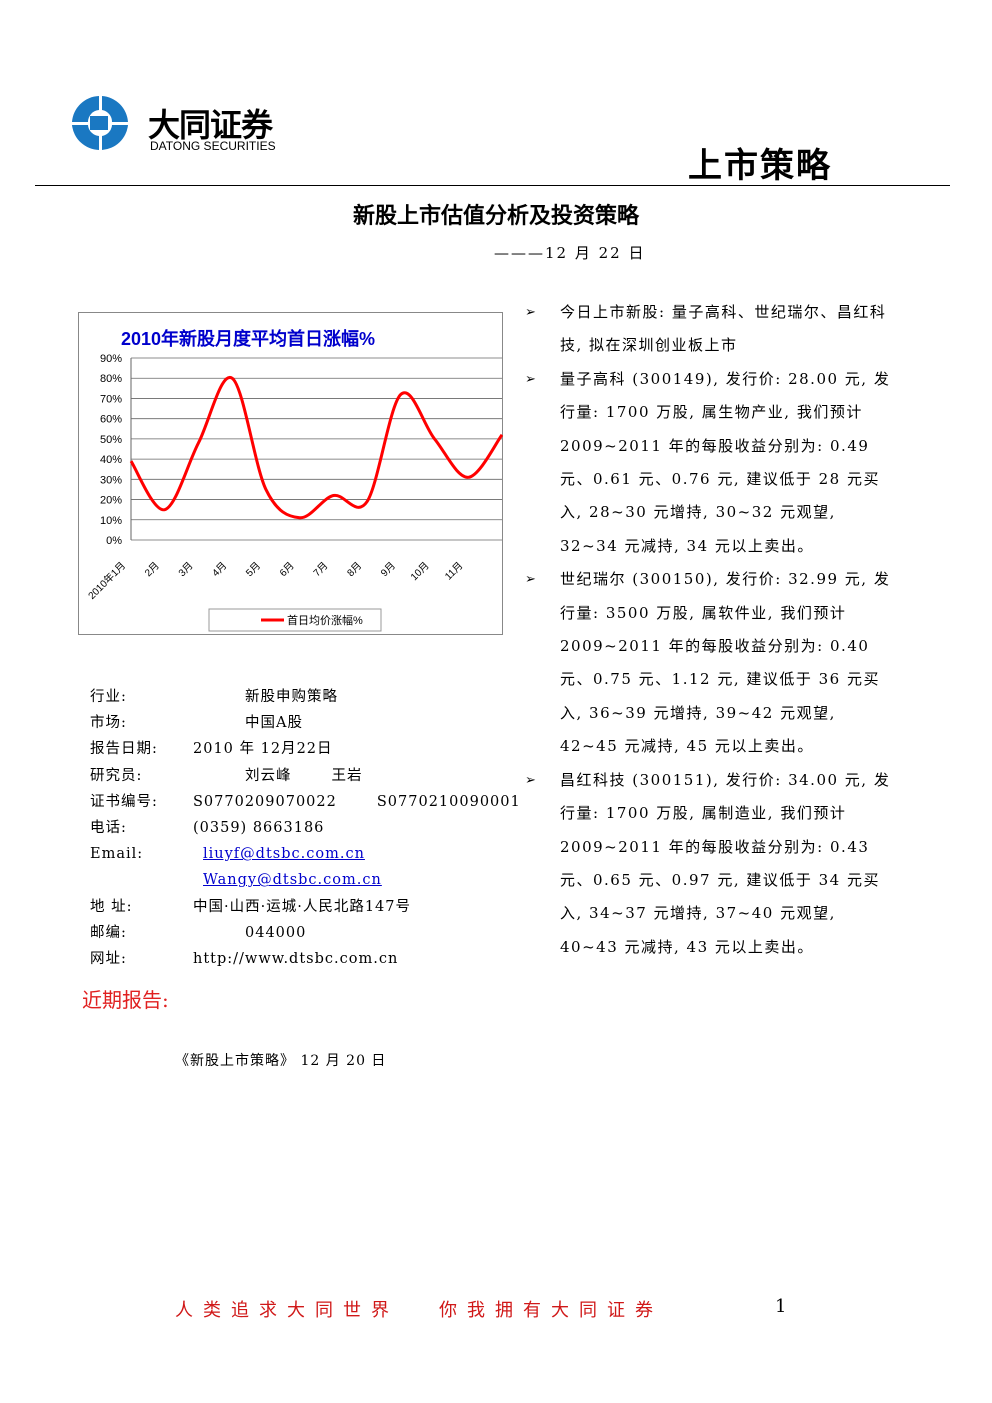  I want to click on info-row: 行业: 新股申购策略, so click(305, 697).